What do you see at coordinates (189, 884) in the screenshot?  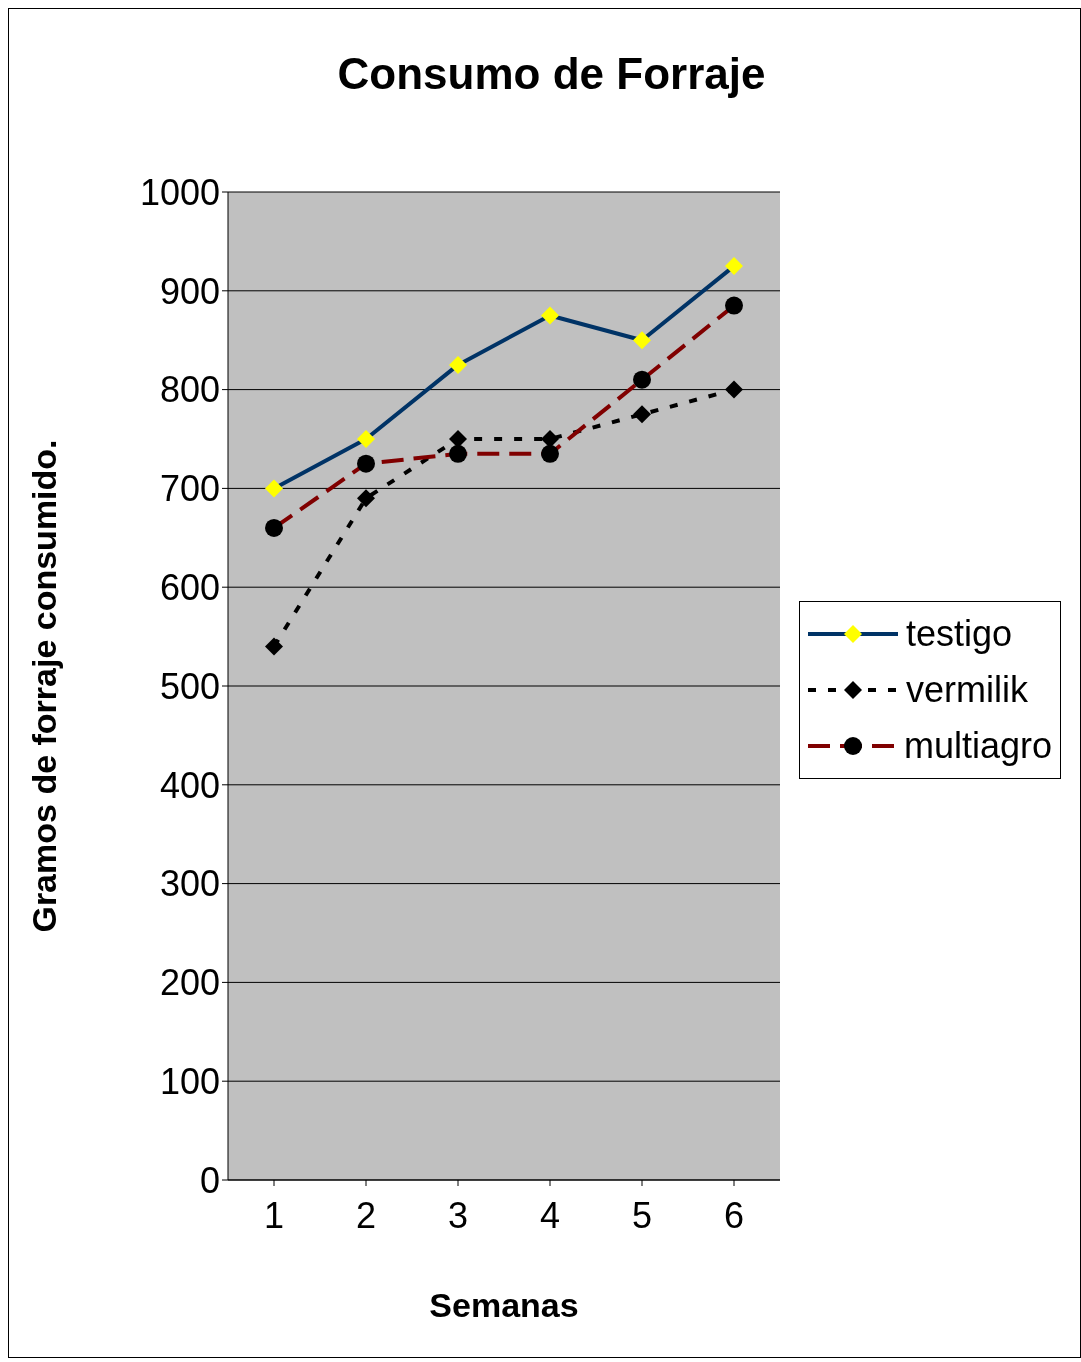 I see `y-tick-label: 300` at bounding box center [189, 884].